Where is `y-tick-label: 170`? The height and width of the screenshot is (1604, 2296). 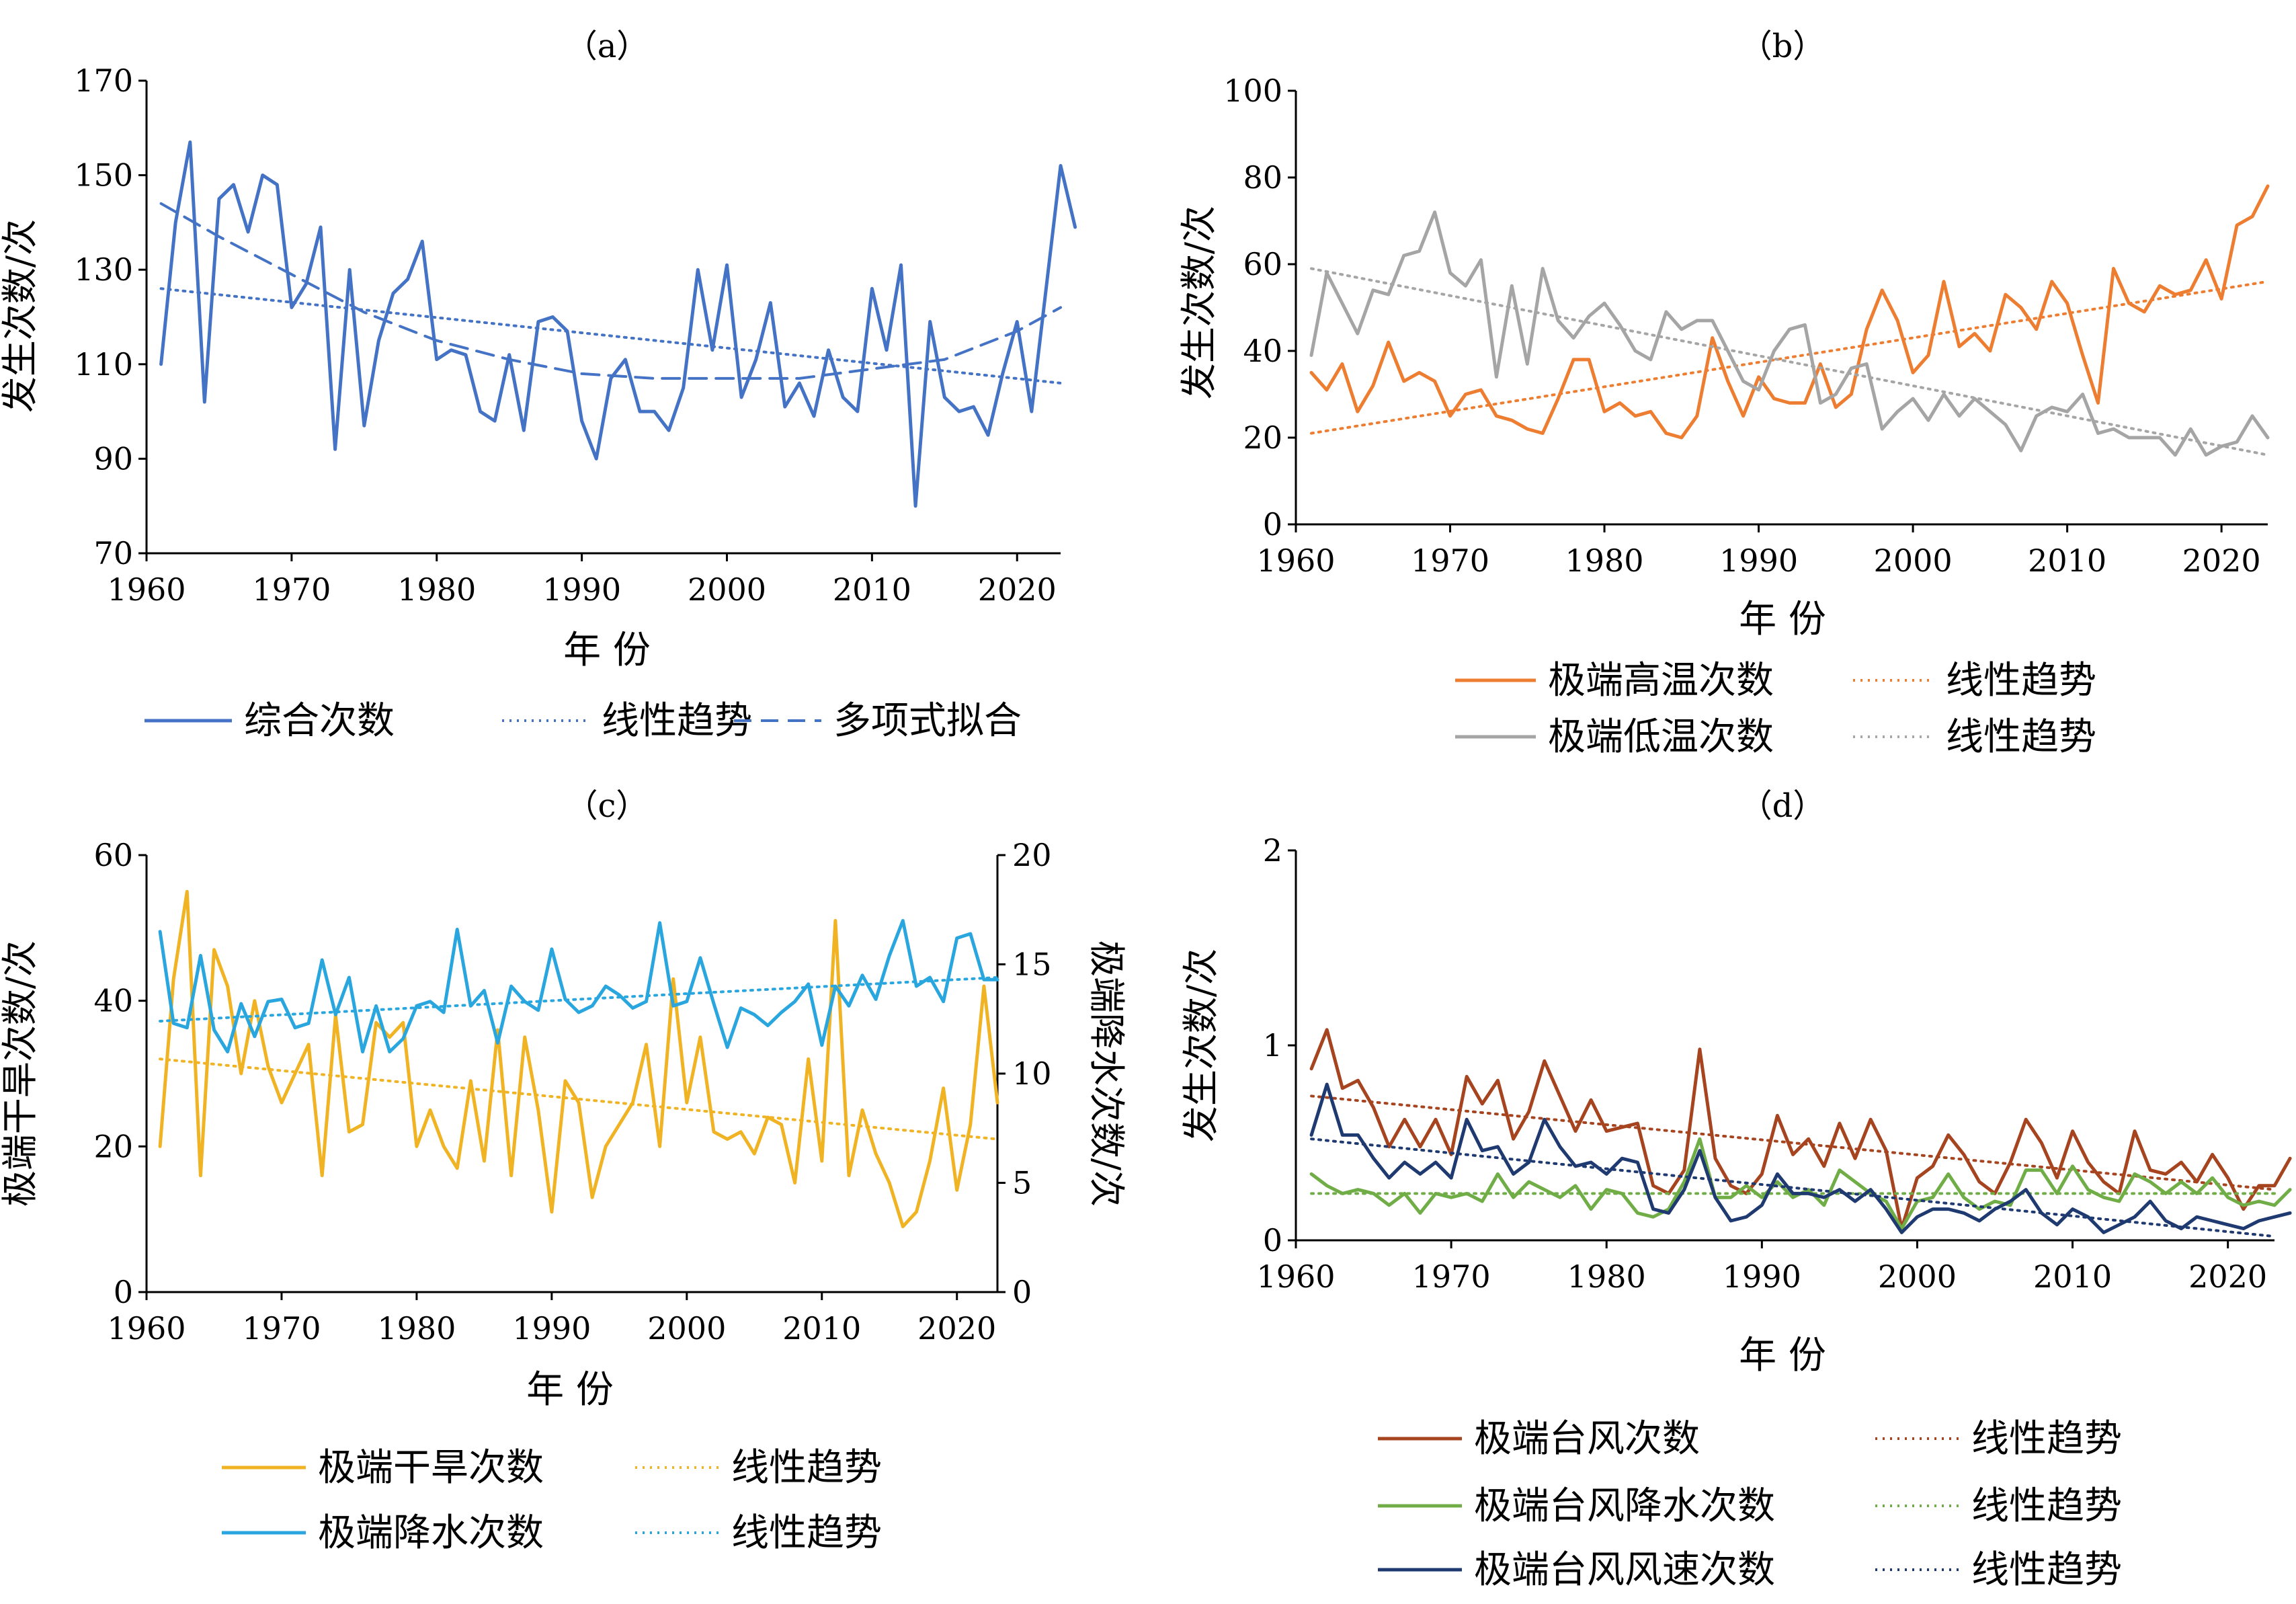
y-tick-label: 170 is located at coordinates (103, 81).